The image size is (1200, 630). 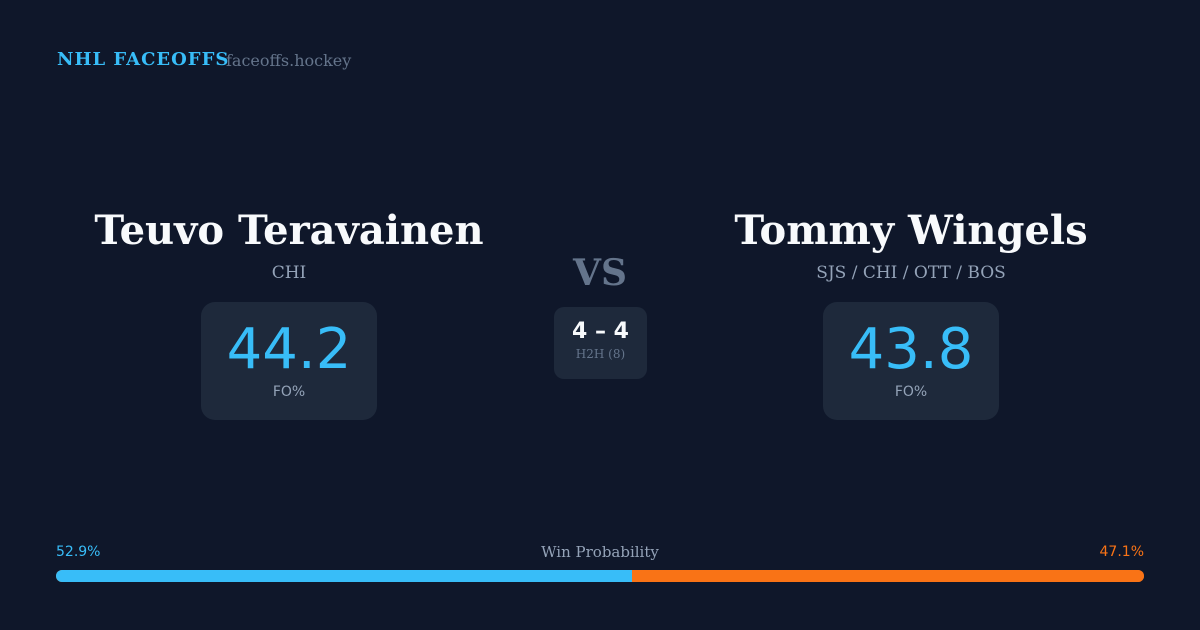 I want to click on player-left-name: Teuvo Teravainen, so click(x=289, y=230).